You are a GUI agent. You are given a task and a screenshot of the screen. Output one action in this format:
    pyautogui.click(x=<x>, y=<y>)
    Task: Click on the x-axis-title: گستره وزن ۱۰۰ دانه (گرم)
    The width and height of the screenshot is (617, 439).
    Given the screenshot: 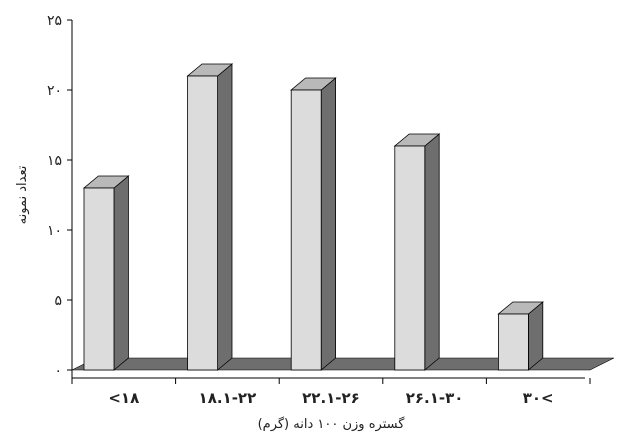 What is the action you would take?
    pyautogui.click(x=332, y=424)
    